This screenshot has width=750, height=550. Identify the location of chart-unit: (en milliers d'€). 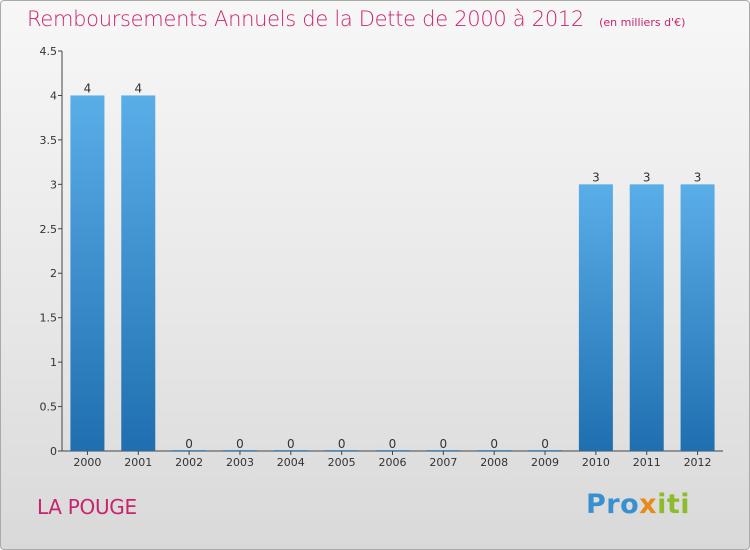
(642, 22).